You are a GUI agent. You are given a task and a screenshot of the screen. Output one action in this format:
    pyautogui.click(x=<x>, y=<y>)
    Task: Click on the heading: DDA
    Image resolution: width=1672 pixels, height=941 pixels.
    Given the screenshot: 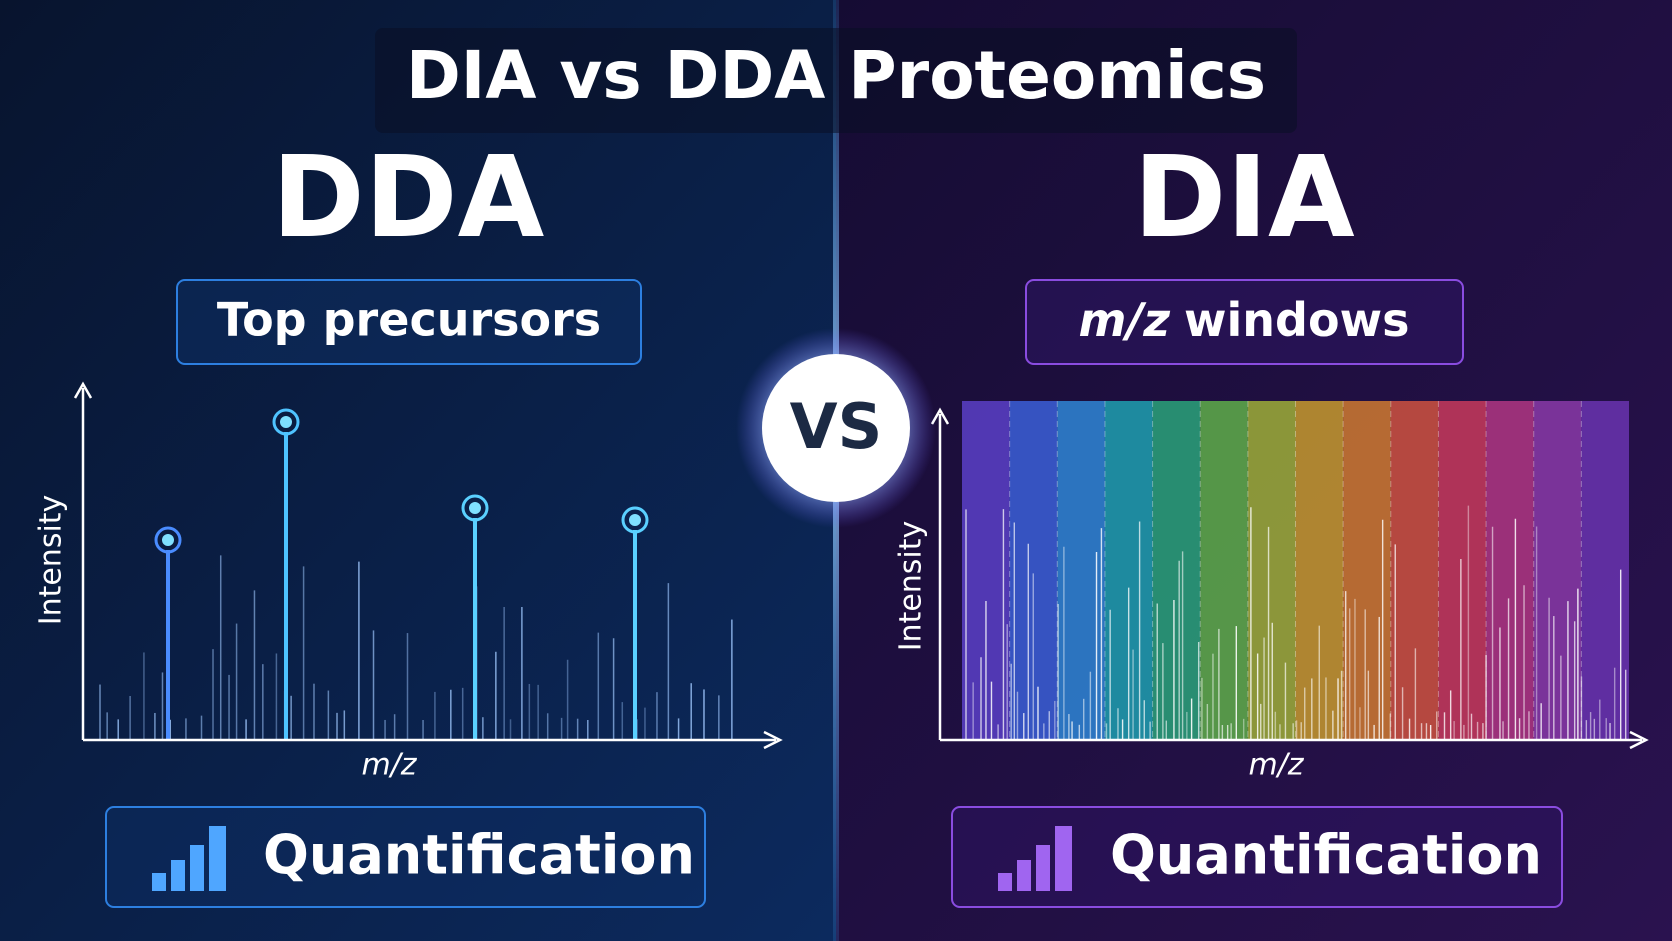 What is the action you would take?
    pyautogui.click(x=408, y=198)
    